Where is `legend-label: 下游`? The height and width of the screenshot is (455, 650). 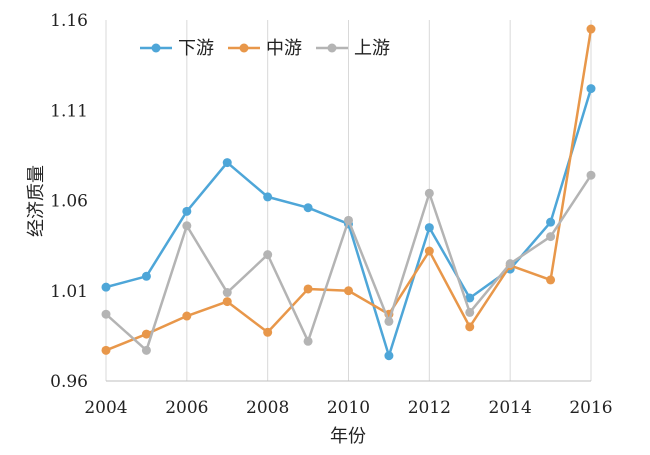 legend-label: 下游 is located at coordinates (196, 48).